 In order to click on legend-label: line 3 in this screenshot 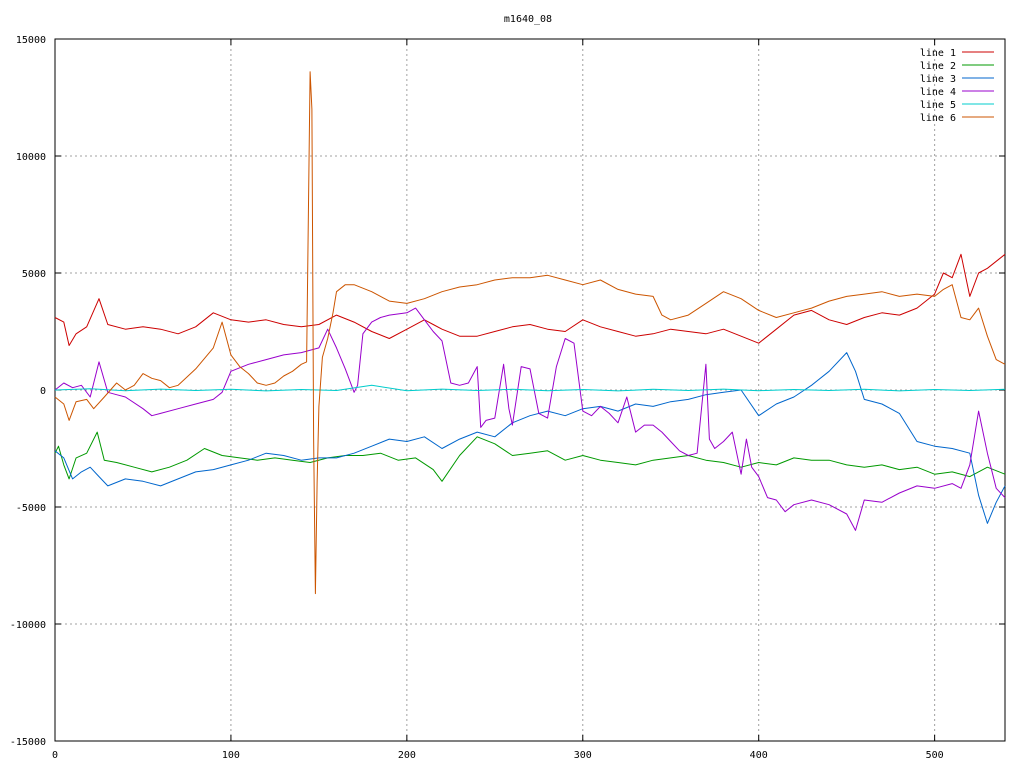, I will do `click(938, 79)`.